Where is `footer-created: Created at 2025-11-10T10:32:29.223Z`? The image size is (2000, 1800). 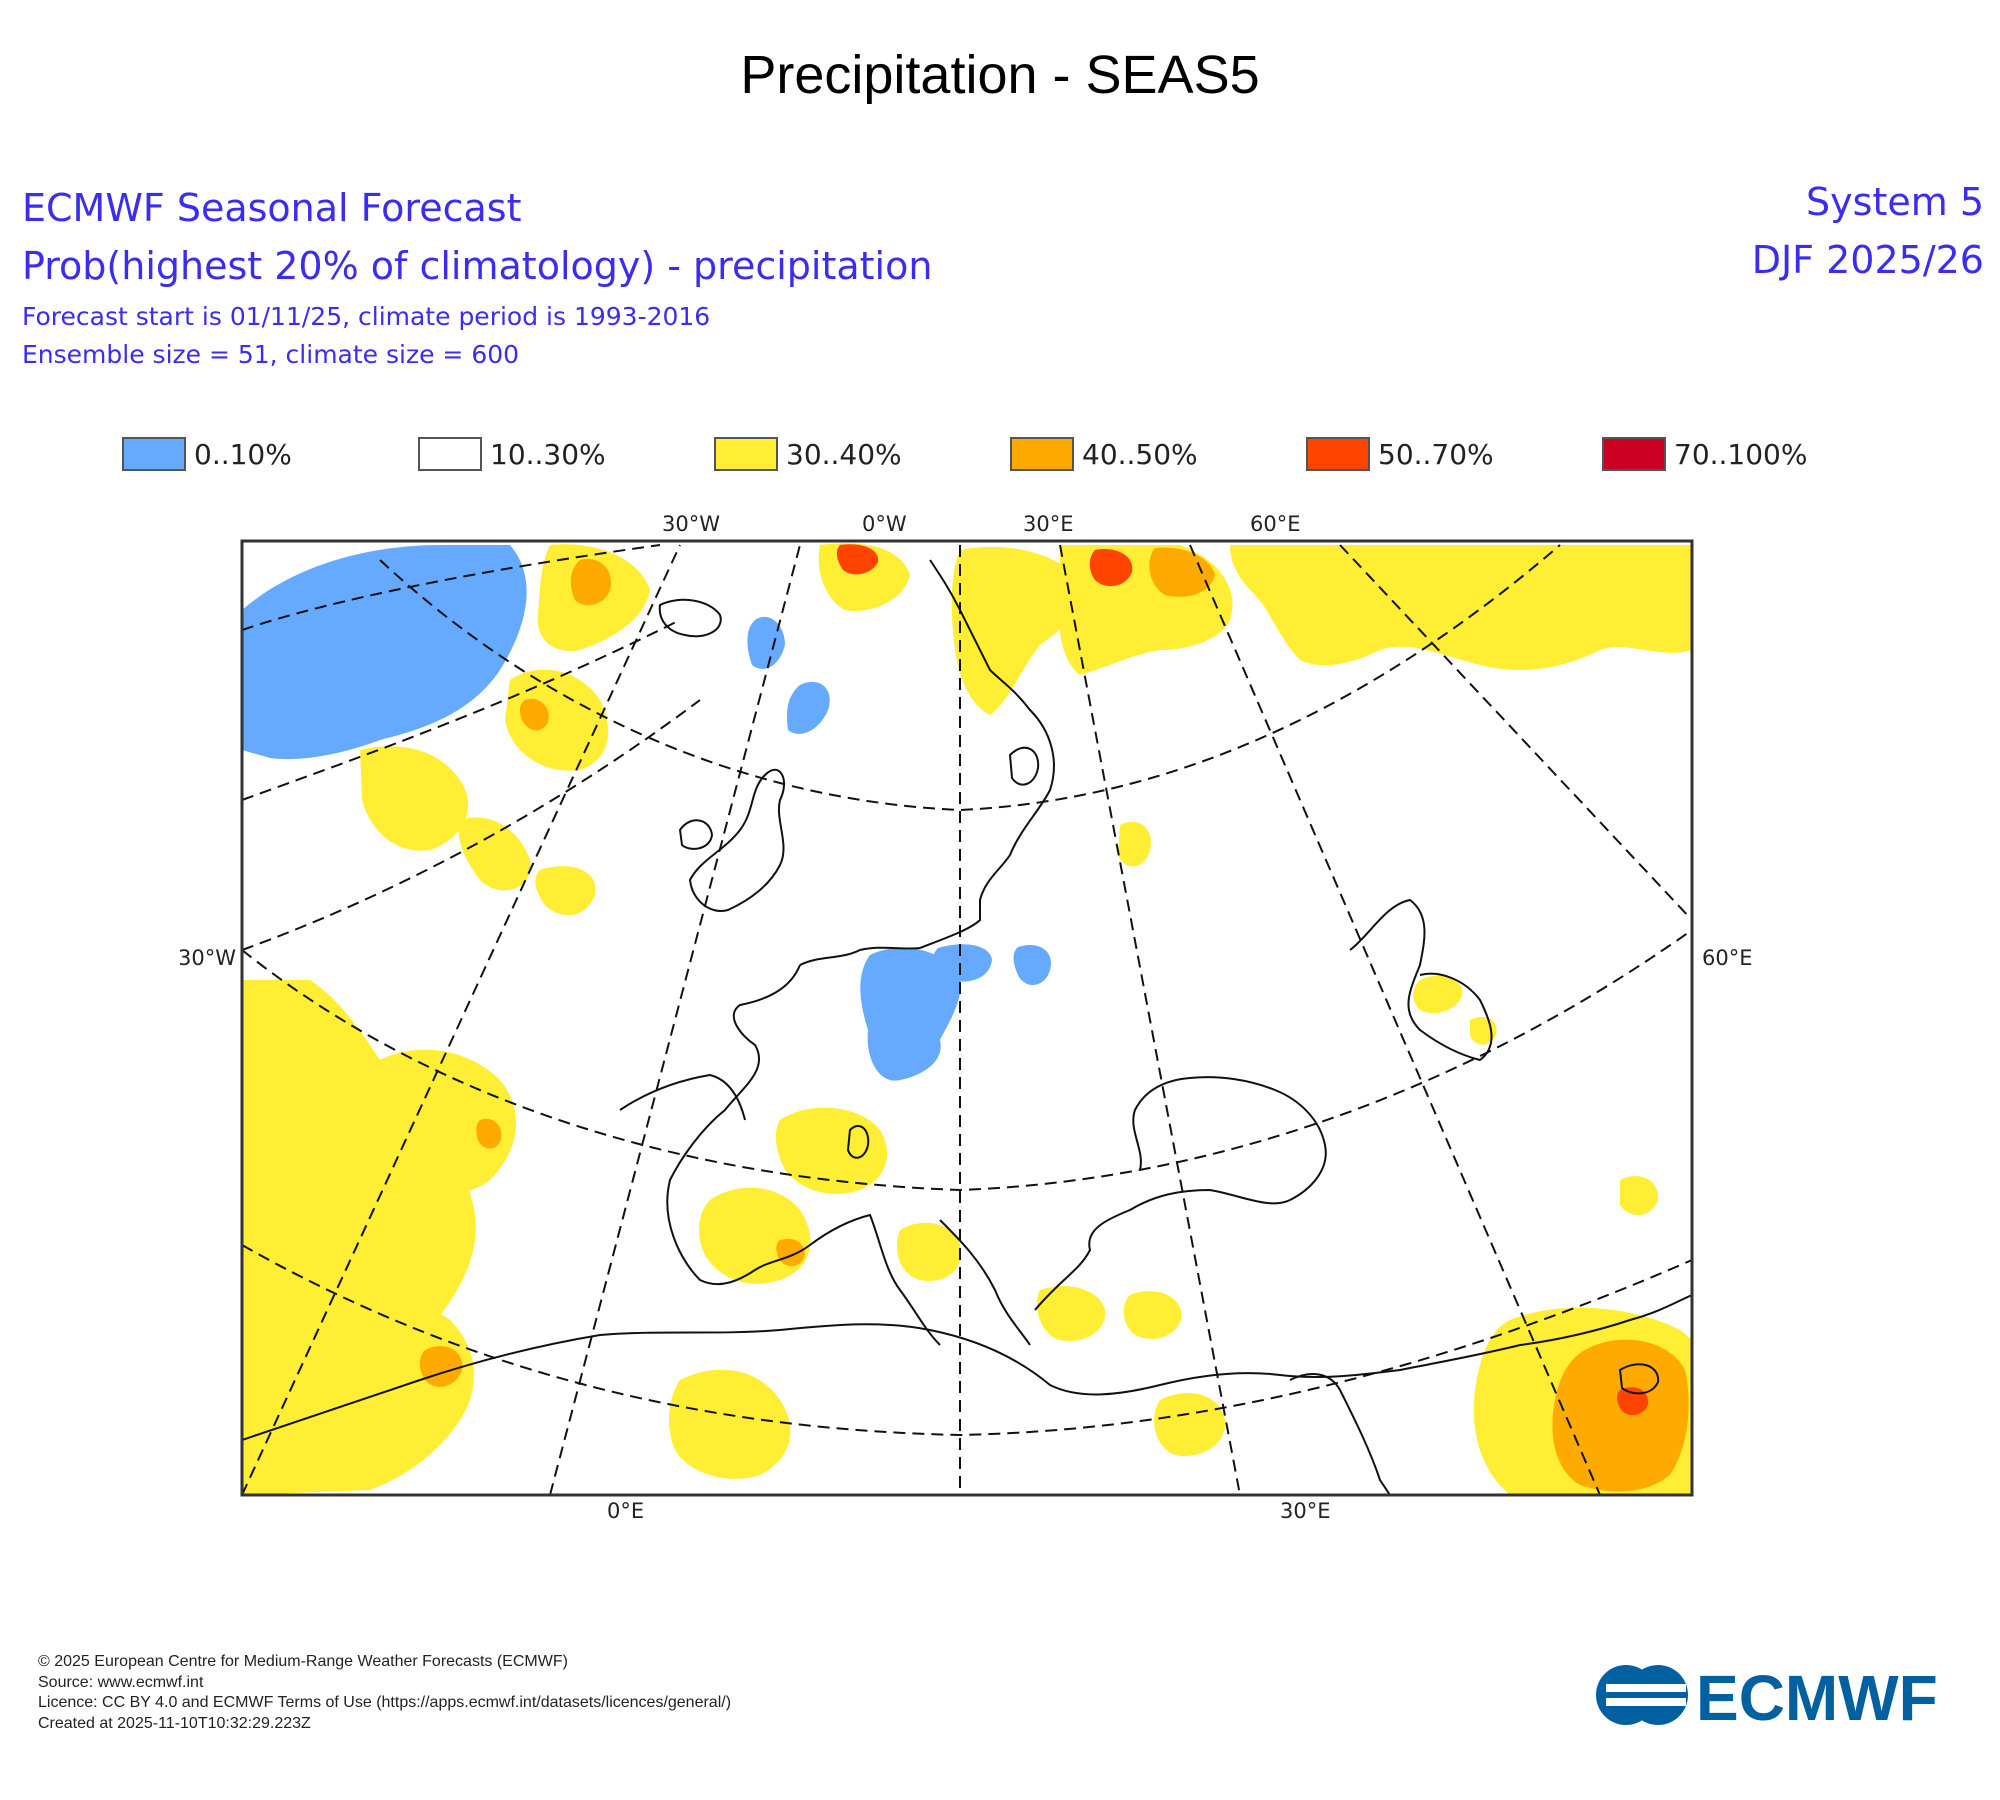 footer-created: Created at 2025-11-10T10:32:29.223Z is located at coordinates (174, 1723).